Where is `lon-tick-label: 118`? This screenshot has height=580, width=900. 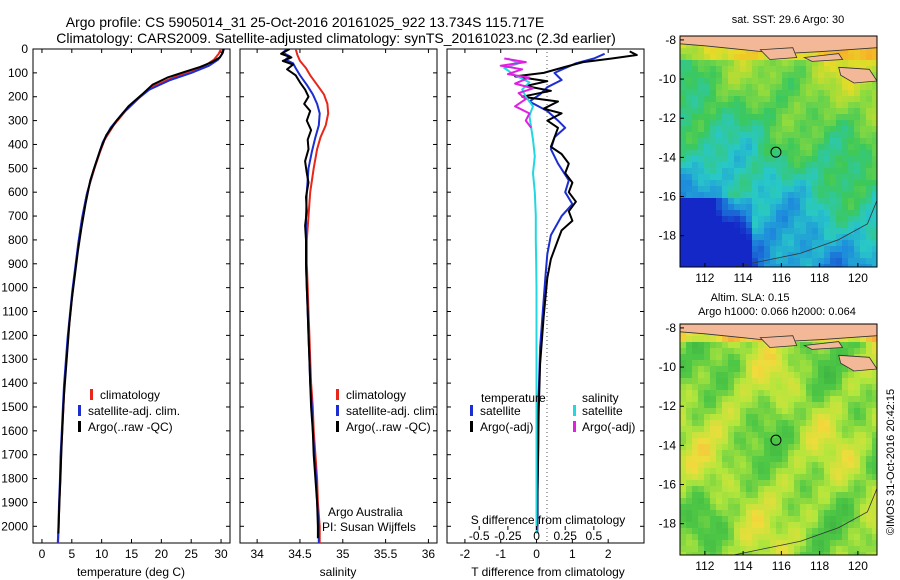 lon-tick-label: 118 is located at coordinates (819, 566).